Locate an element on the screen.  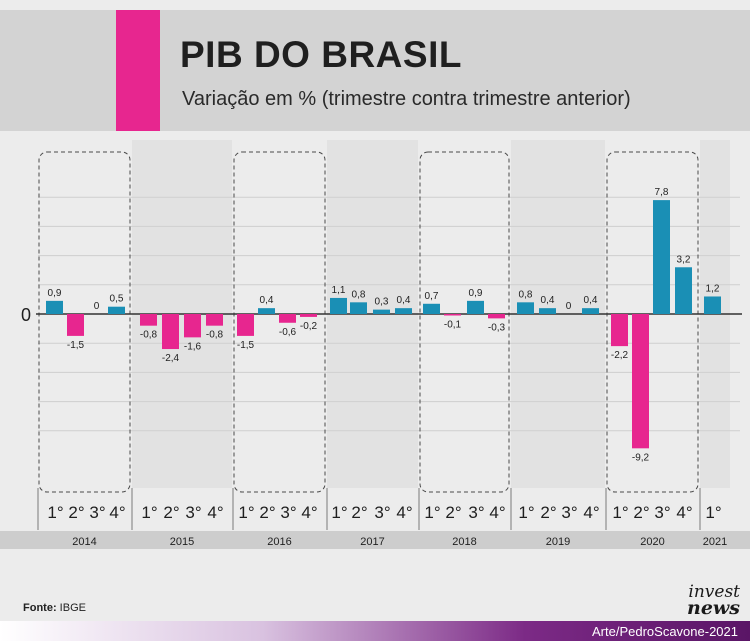
data-label-2017-q4: 0,4 is located at coordinates (404, 300).